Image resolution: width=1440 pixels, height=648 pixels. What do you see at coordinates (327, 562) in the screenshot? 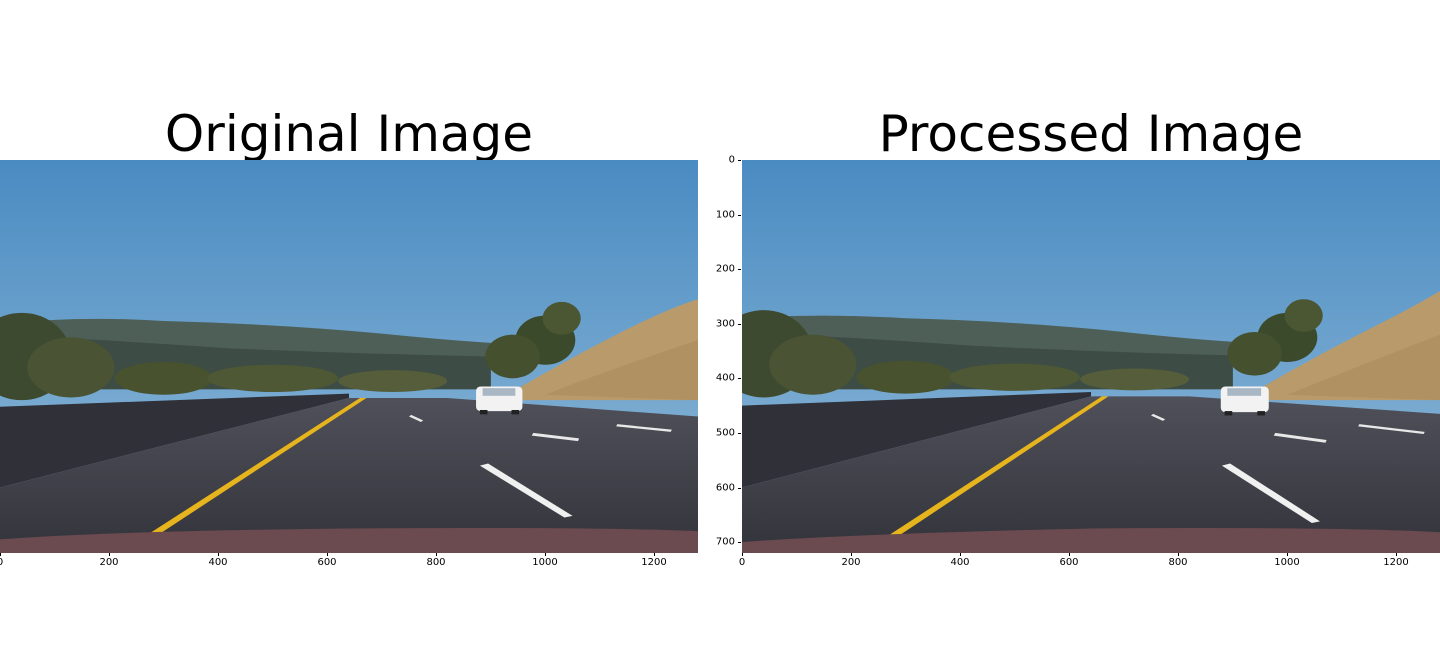
I see `left-x-tick: 600` at bounding box center [327, 562].